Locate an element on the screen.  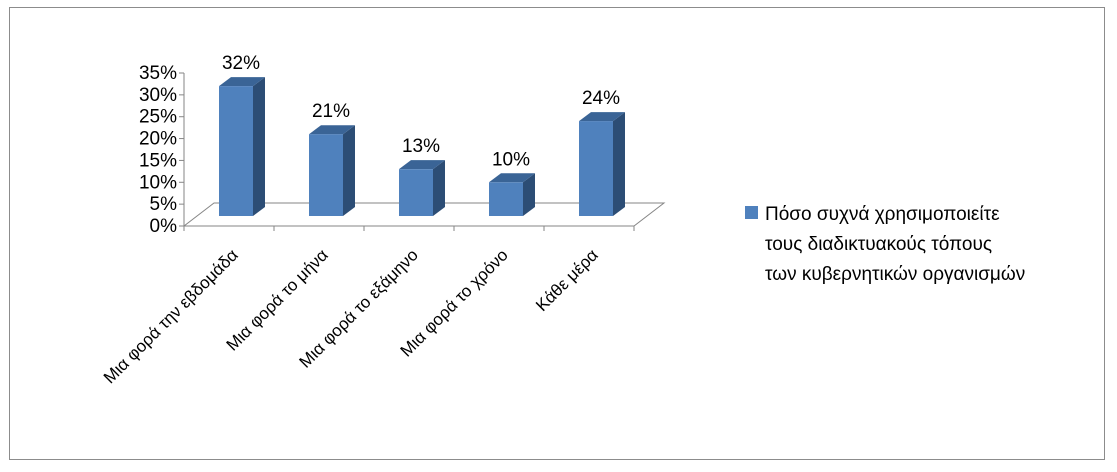
bars is located at coordinates (422, 146).